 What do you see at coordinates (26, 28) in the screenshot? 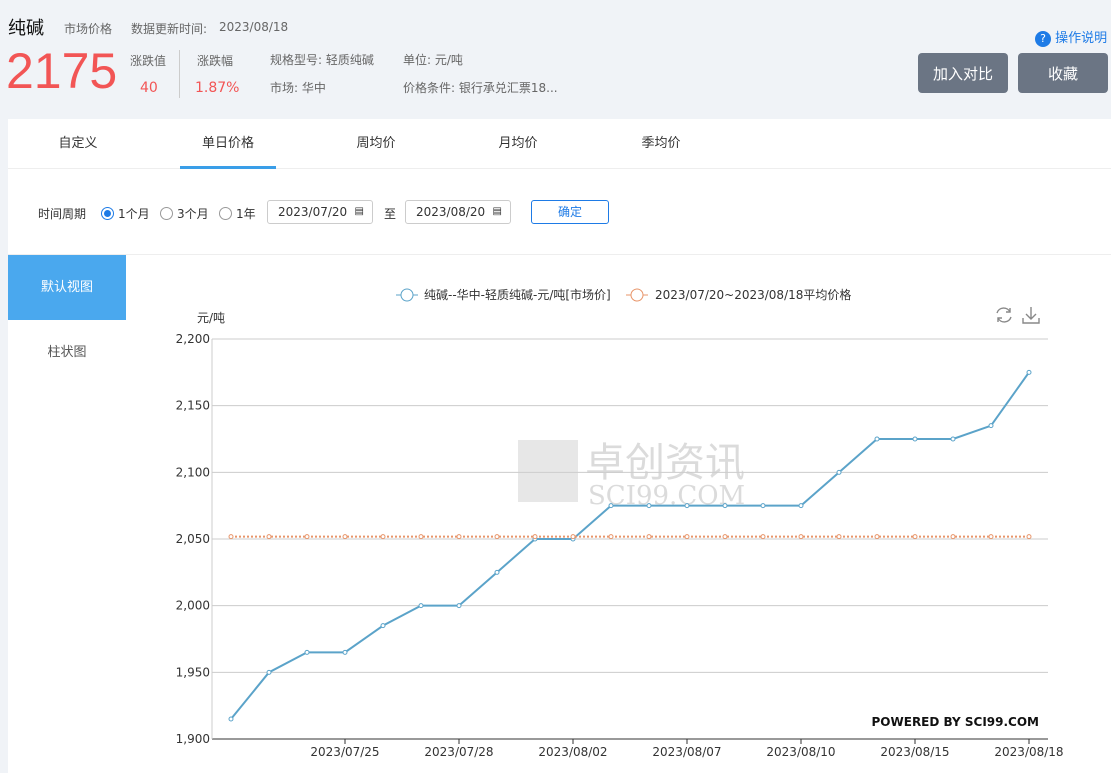
I see `product-title: 纯碱` at bounding box center [26, 28].